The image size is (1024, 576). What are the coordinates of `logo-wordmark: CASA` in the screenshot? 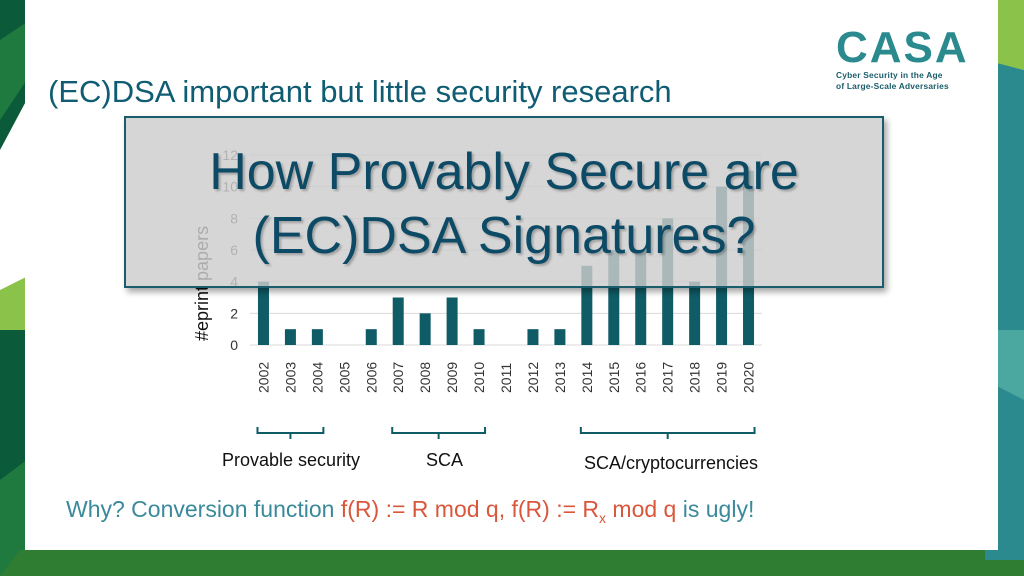 It's located at (902, 46).